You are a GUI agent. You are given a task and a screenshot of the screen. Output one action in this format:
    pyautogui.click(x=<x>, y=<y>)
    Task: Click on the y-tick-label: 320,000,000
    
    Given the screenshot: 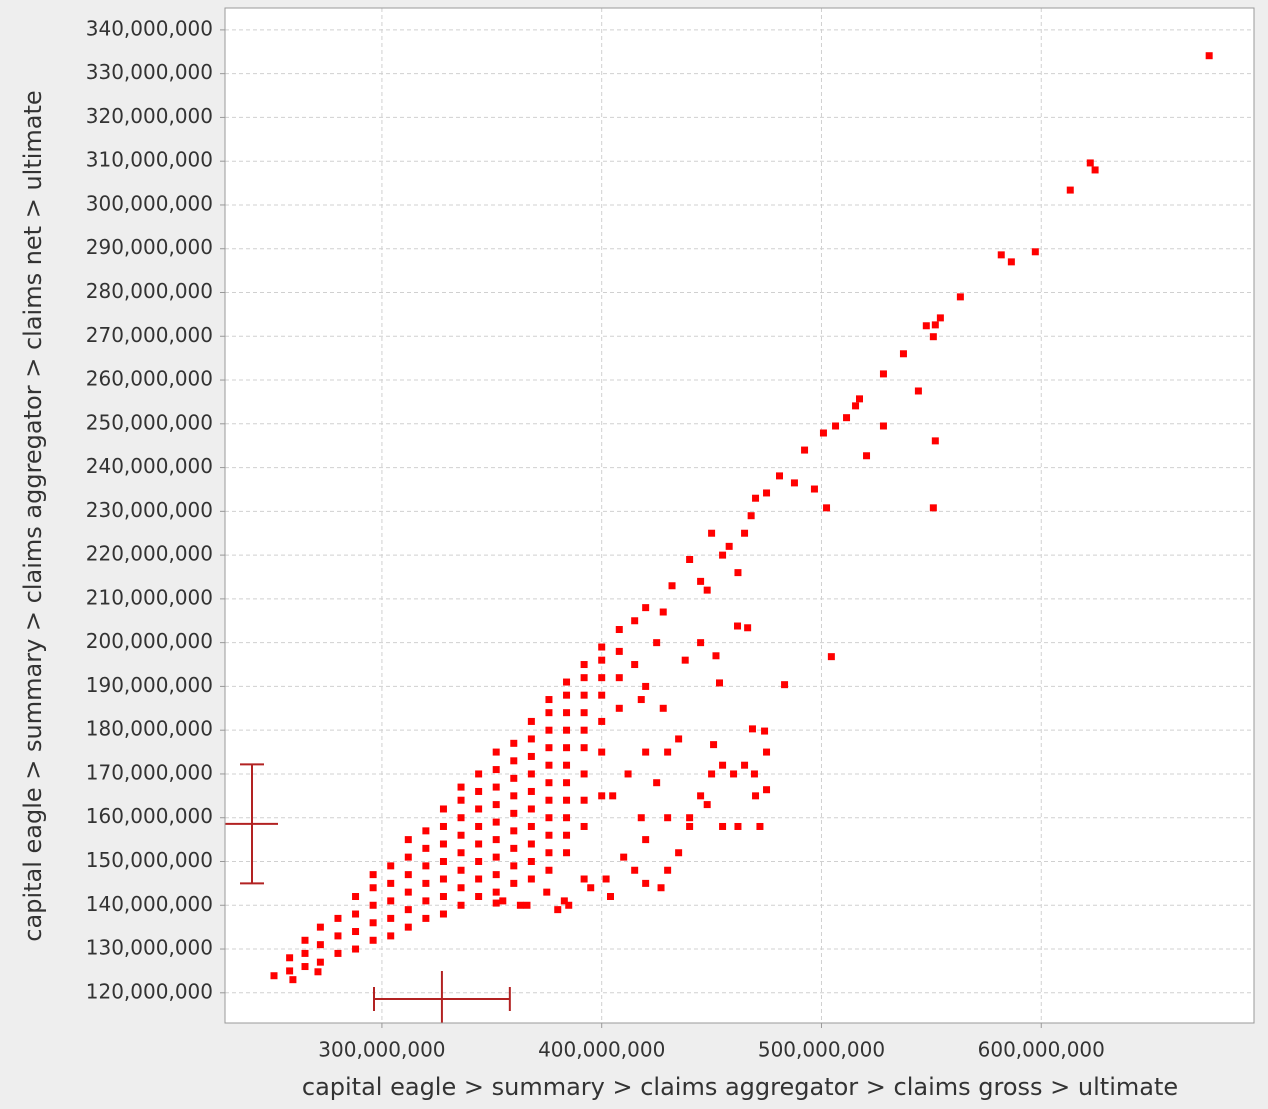 What is the action you would take?
    pyautogui.click(x=149, y=116)
    